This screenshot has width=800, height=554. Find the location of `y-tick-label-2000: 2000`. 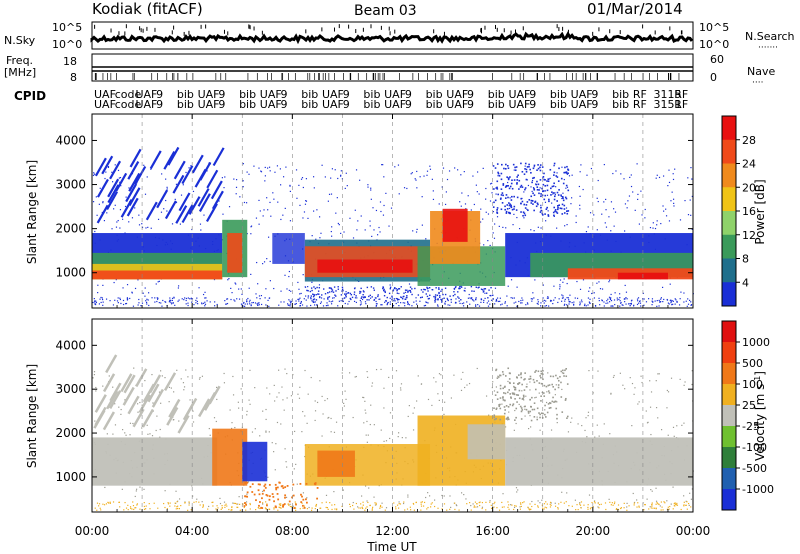

y-tick-label-2000: 2000 is located at coordinates (70, 229).